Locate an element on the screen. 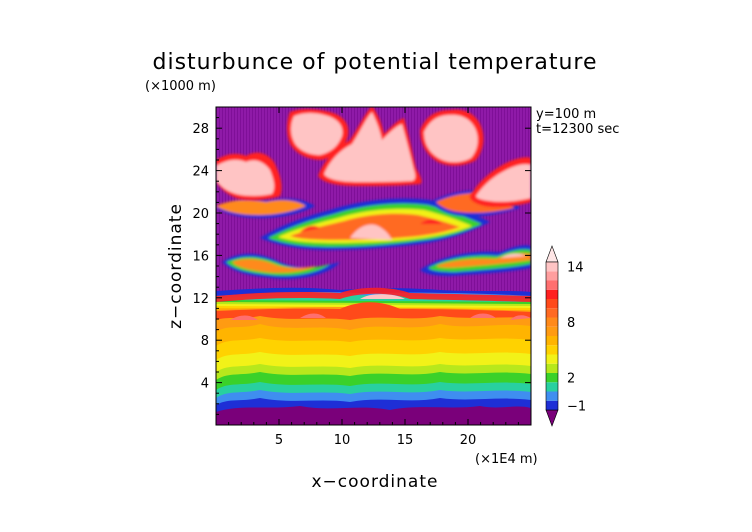 The width and height of the screenshot is (752, 532). x-unit-label: (×1E4 m) is located at coordinates (506, 459).